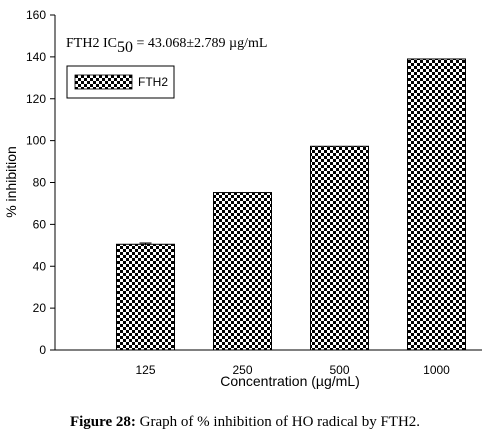  I want to click on legend-entry-ftH2: FTH2, so click(153, 82).